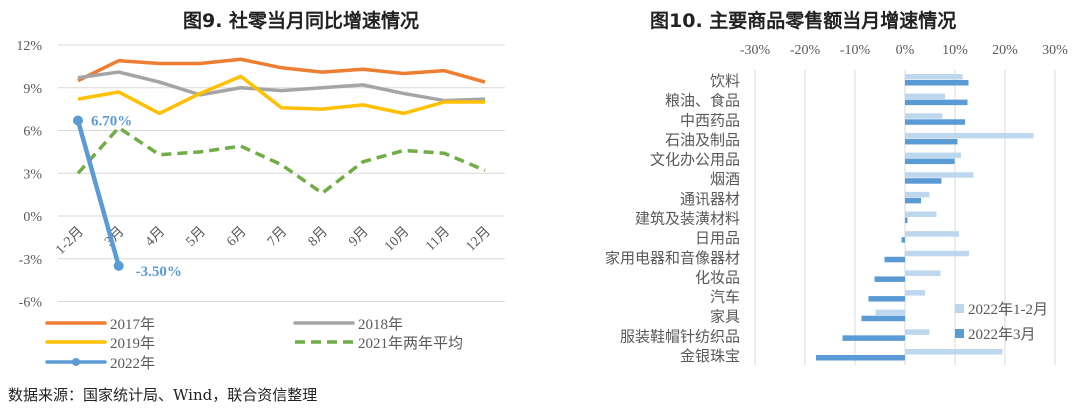  What do you see at coordinates (277, 237) in the screenshot?
I see `x-tick-label: 7月` at bounding box center [277, 237].